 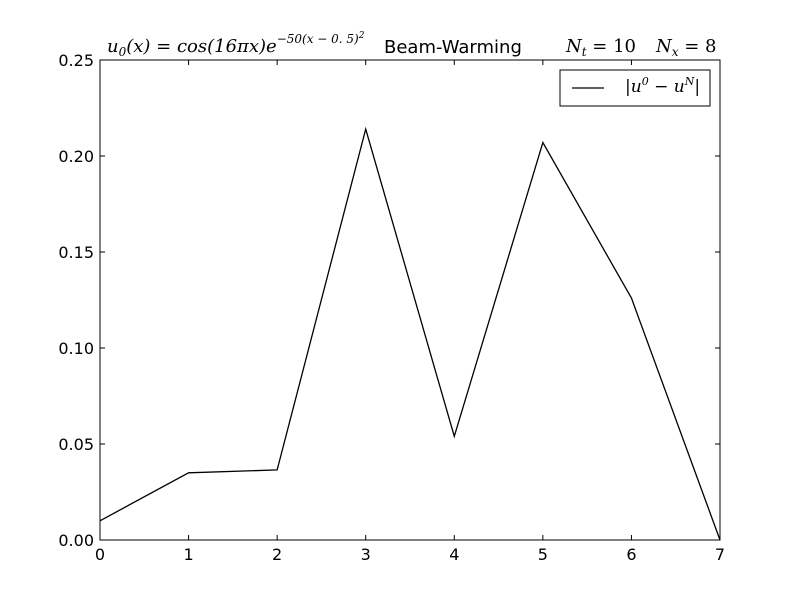 What do you see at coordinates (698, 46) in the screenshot?
I see `title-nx-value: = 8` at bounding box center [698, 46].